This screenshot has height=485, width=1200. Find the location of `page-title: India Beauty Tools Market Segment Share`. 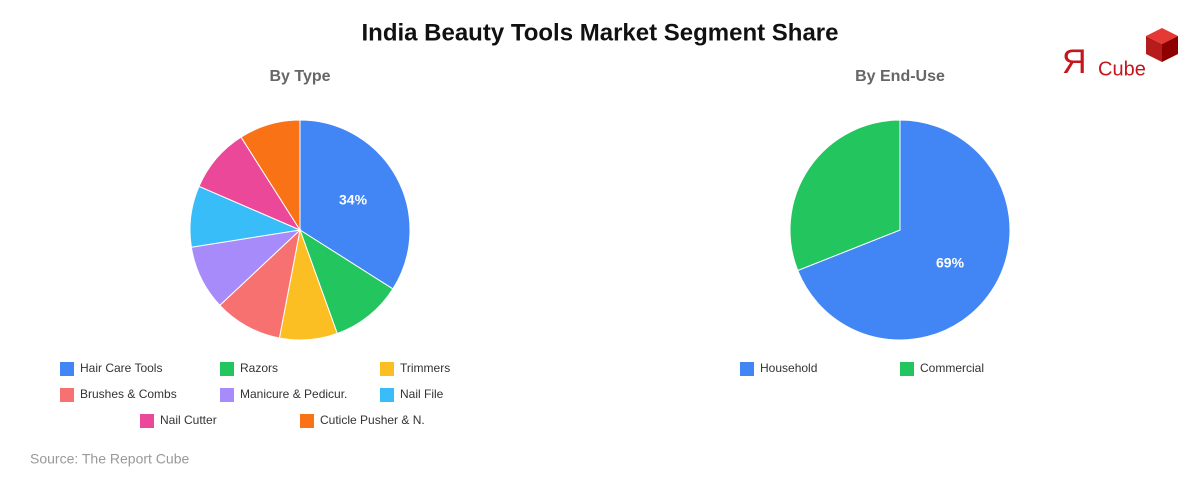

page-title: India Beauty Tools Market Segment Share is located at coordinates (599, 32).